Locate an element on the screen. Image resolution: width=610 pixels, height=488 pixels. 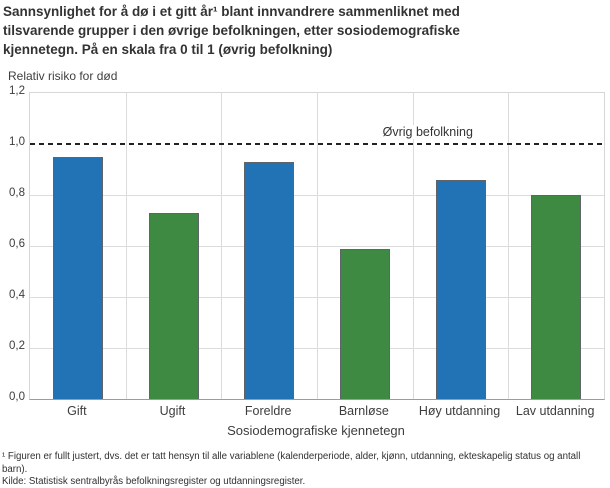
x-tick-label-lav-utdanning: Lav utdanning is located at coordinates (555, 411).